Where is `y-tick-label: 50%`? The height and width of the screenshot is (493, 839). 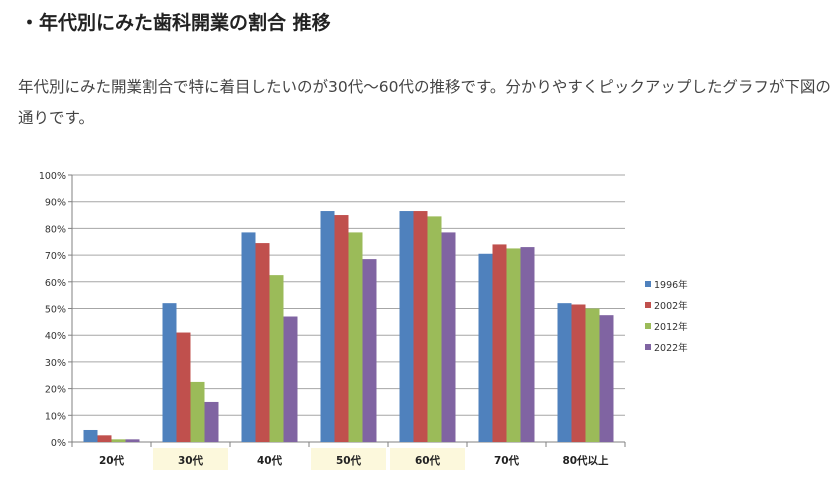 y-tick-label: 50% is located at coordinates (55, 310).